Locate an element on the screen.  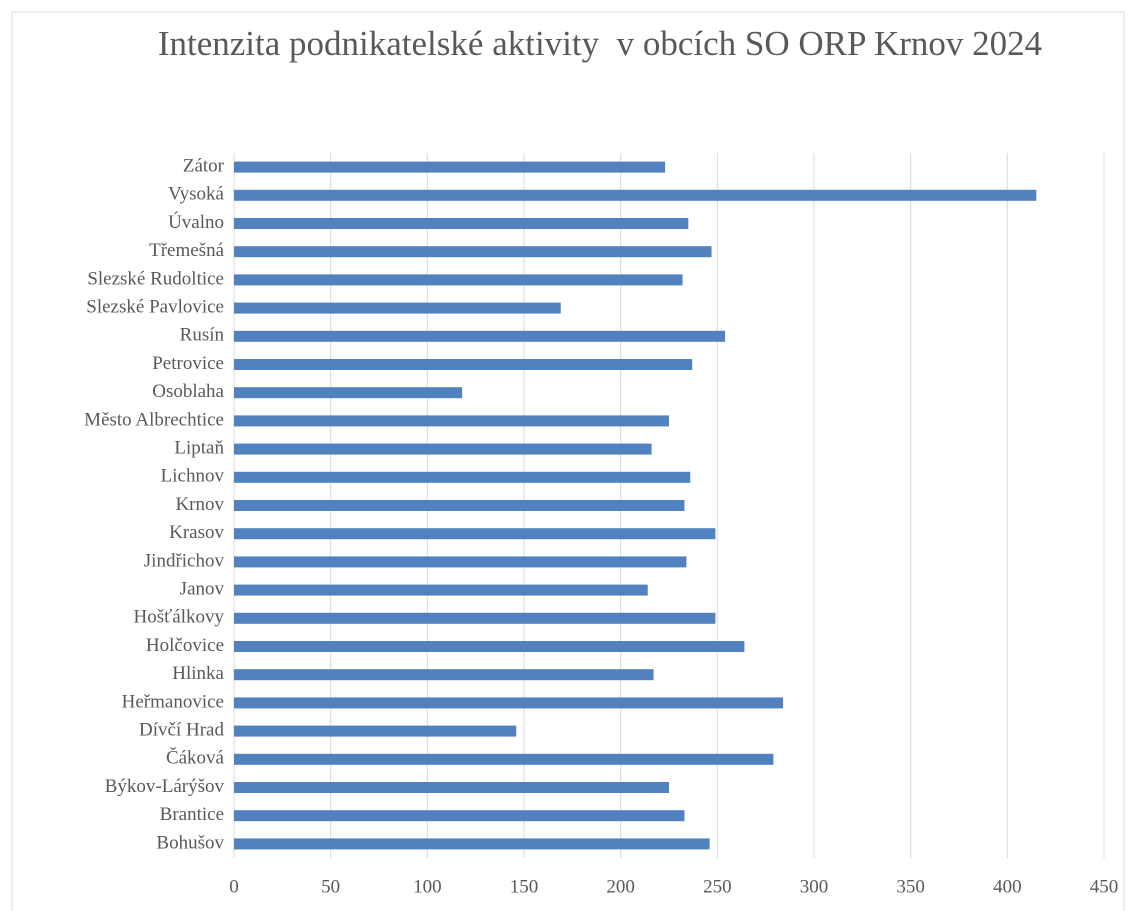
x-tick-label: 150 is located at coordinates (524, 886).